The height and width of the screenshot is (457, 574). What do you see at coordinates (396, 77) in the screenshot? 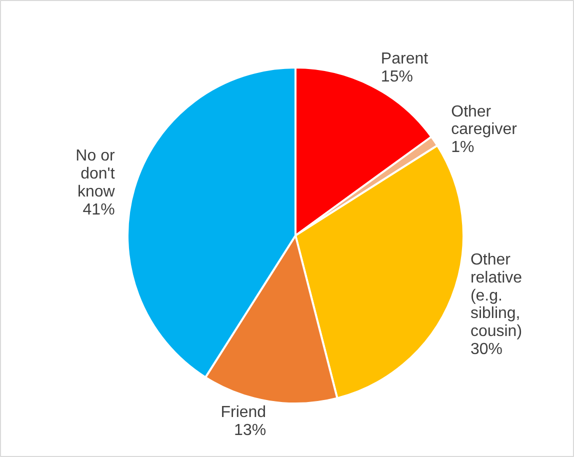
I see `data-label: 15%` at bounding box center [396, 77].